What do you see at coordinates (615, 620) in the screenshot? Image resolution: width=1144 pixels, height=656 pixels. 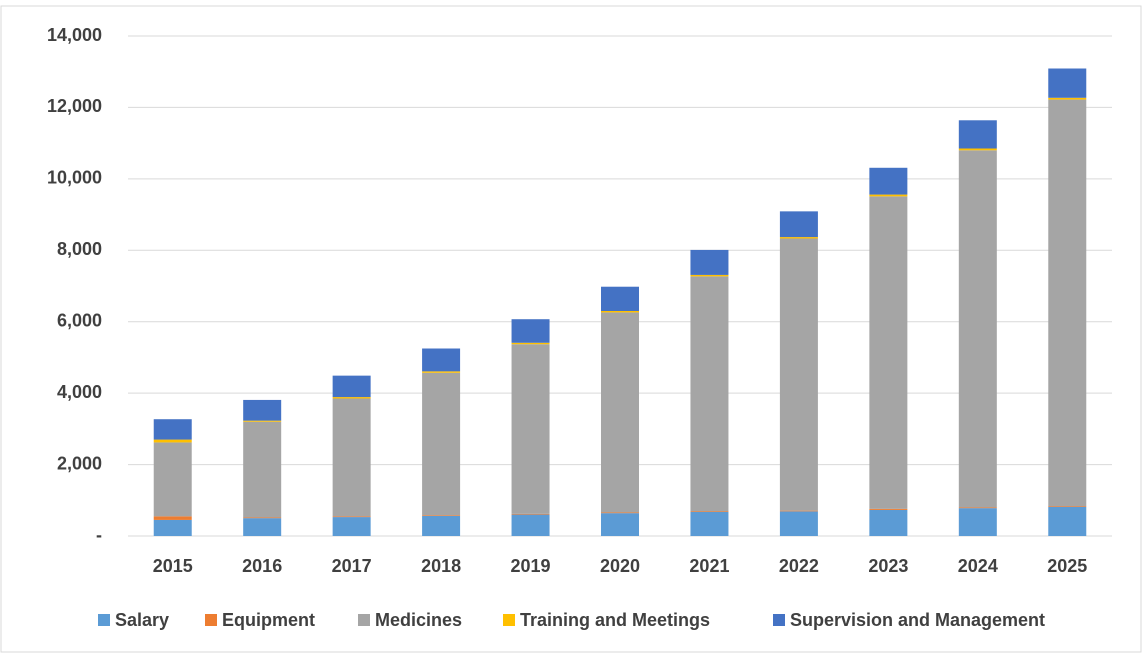 I see `legend-label: Training and Meetings` at bounding box center [615, 620].